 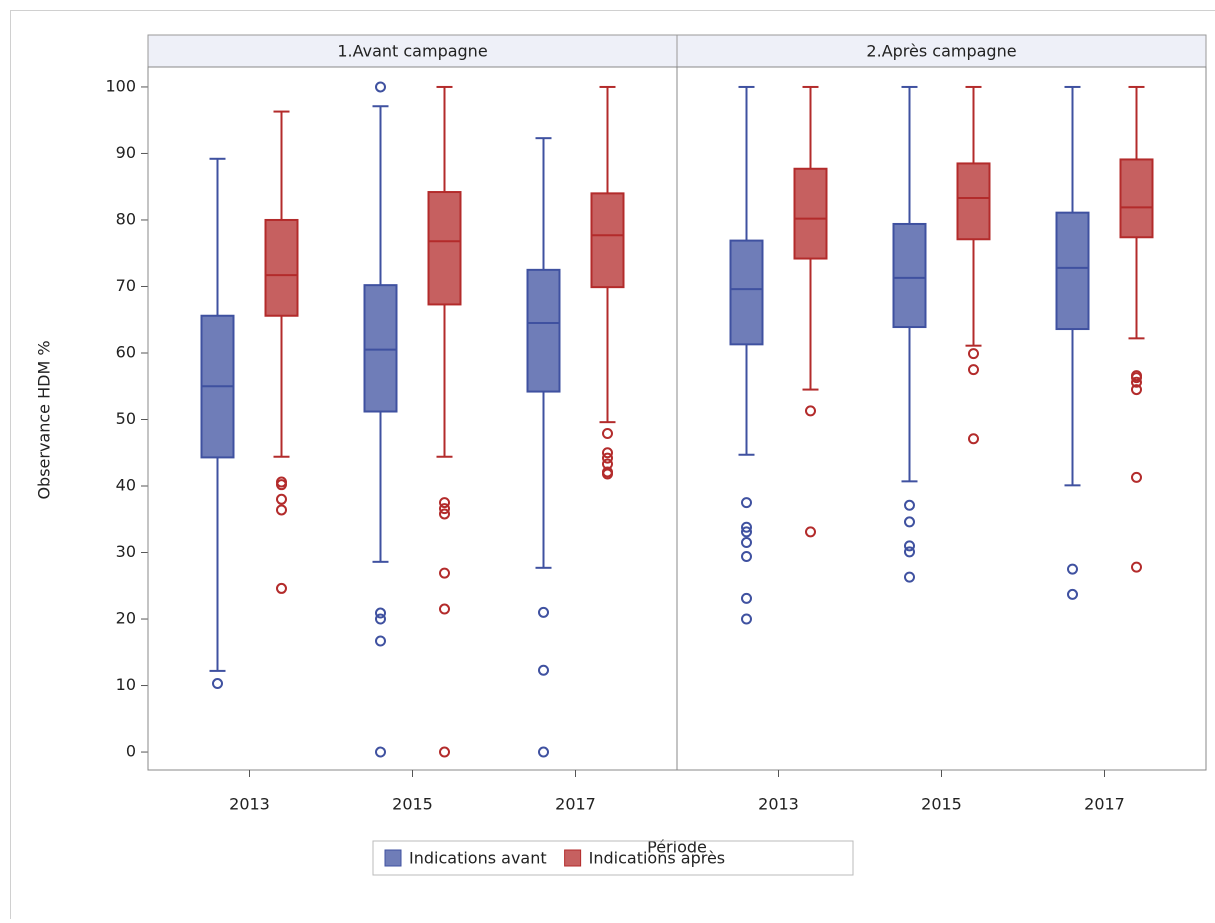 I want to click on y-tick-label: 50, so click(x=126, y=418).